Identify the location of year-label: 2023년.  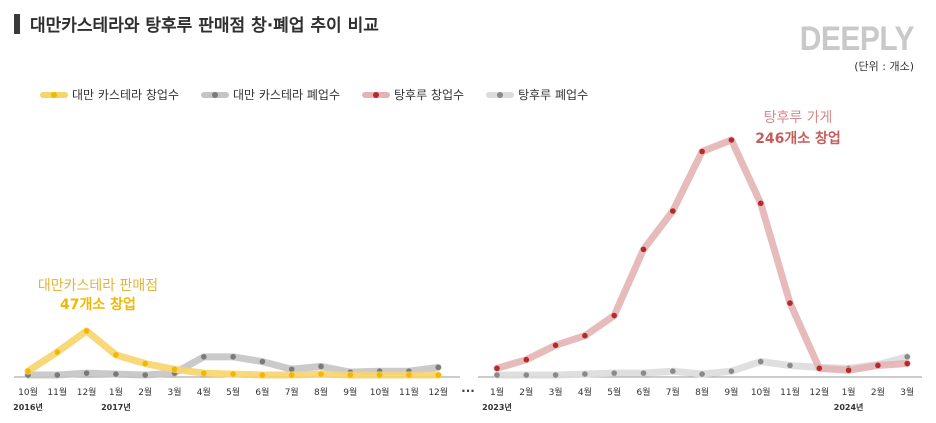
(497, 407).